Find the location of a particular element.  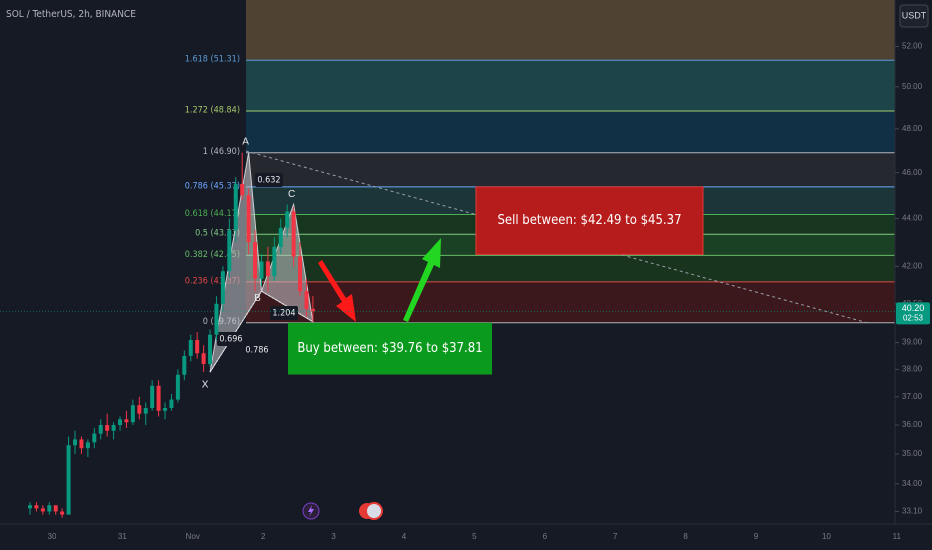

x-tick-label: 11 is located at coordinates (897, 536).